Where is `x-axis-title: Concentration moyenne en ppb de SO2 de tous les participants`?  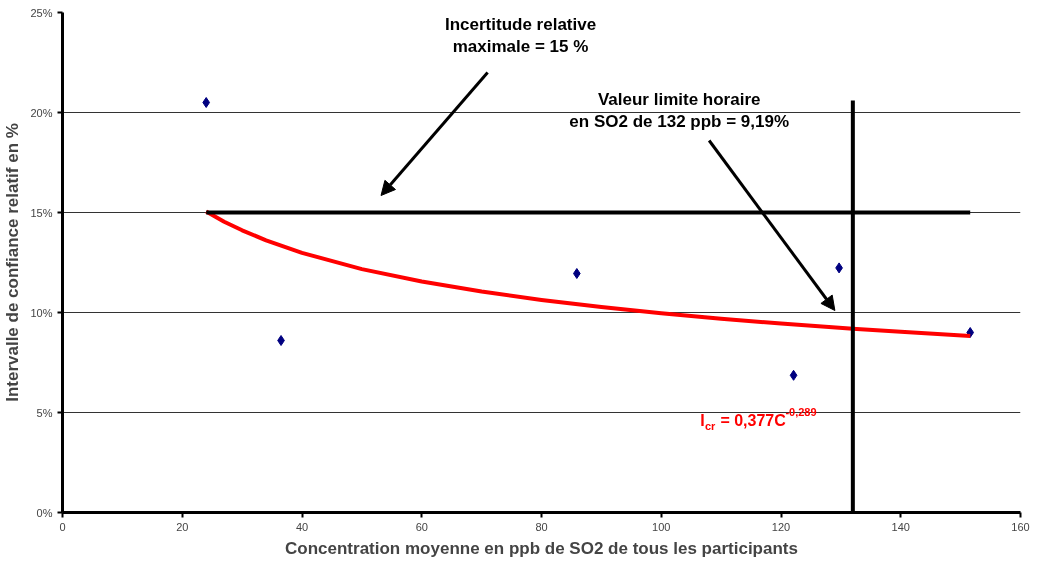
x-axis-title: Concentration moyenne en ppb de SO2 de tous les participants is located at coordinates (541, 548).